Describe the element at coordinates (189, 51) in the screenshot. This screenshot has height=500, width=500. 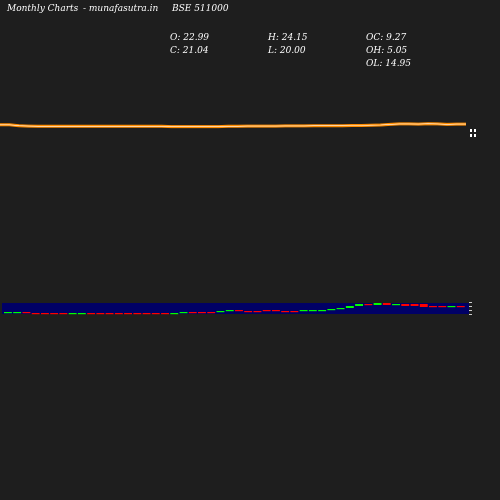
I see `close-value: C: 21.04` at that location.